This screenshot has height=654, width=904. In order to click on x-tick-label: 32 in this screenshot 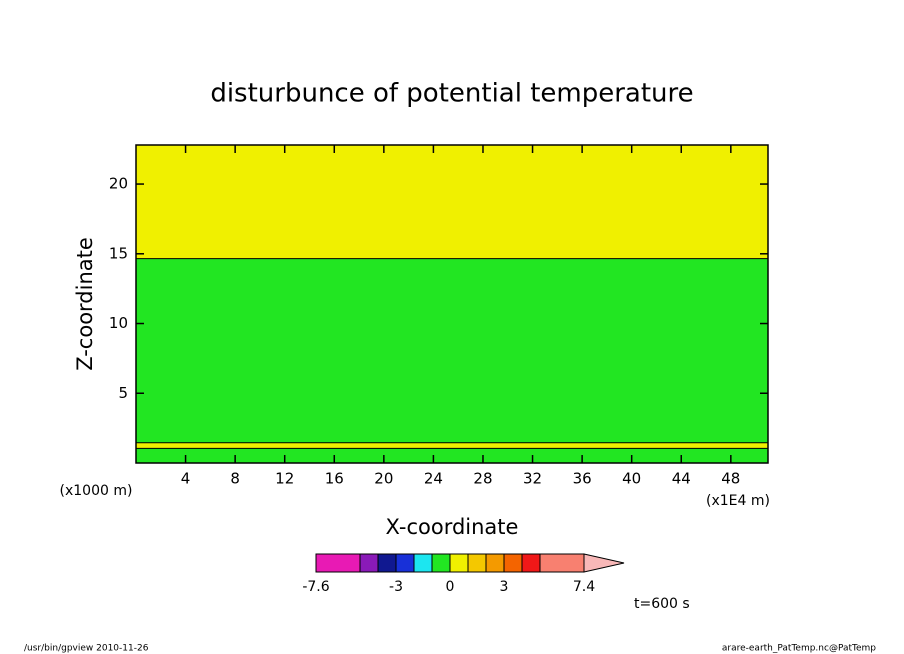, I will do `click(532, 479)`.